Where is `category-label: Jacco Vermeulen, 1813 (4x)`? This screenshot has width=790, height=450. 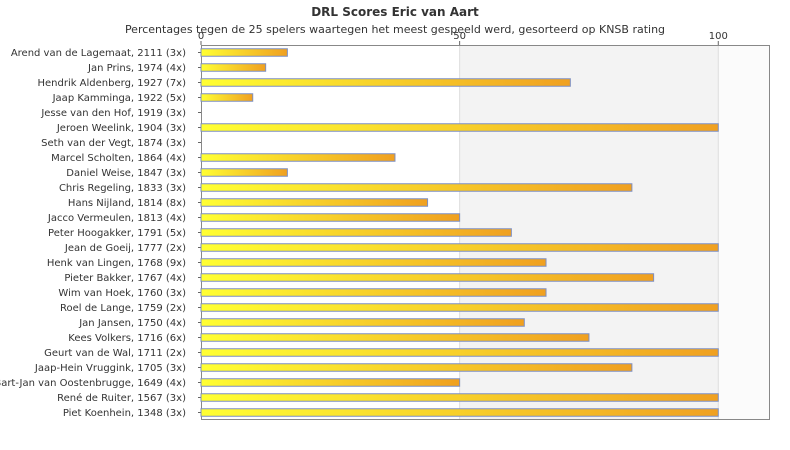
category-label: Jacco Vermeulen, 1813 (4x) is located at coordinates (116, 218).